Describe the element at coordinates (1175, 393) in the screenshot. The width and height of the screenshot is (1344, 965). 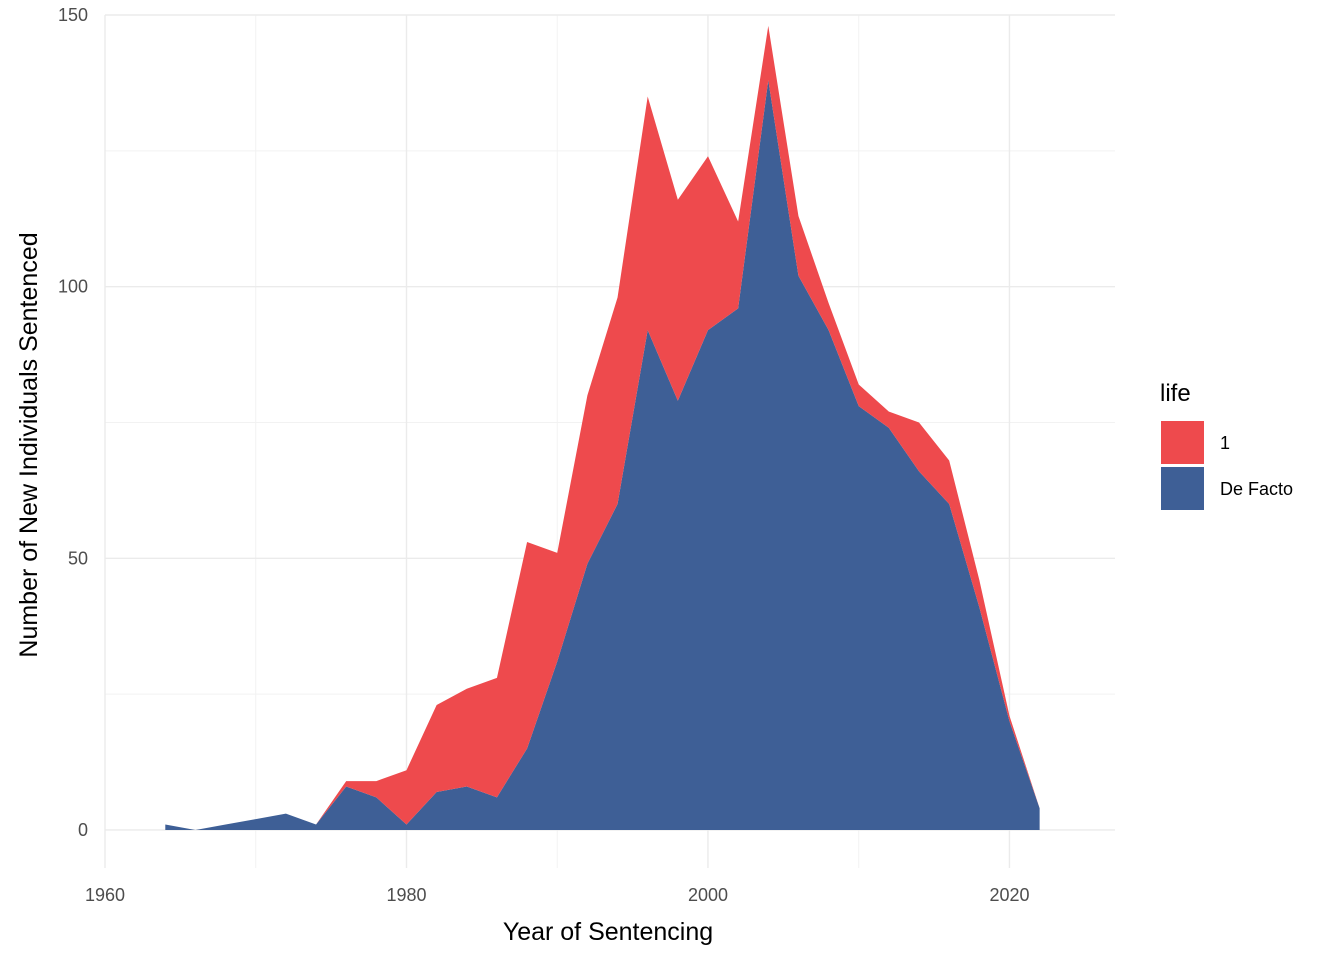
I see `legend-title: life` at that location.